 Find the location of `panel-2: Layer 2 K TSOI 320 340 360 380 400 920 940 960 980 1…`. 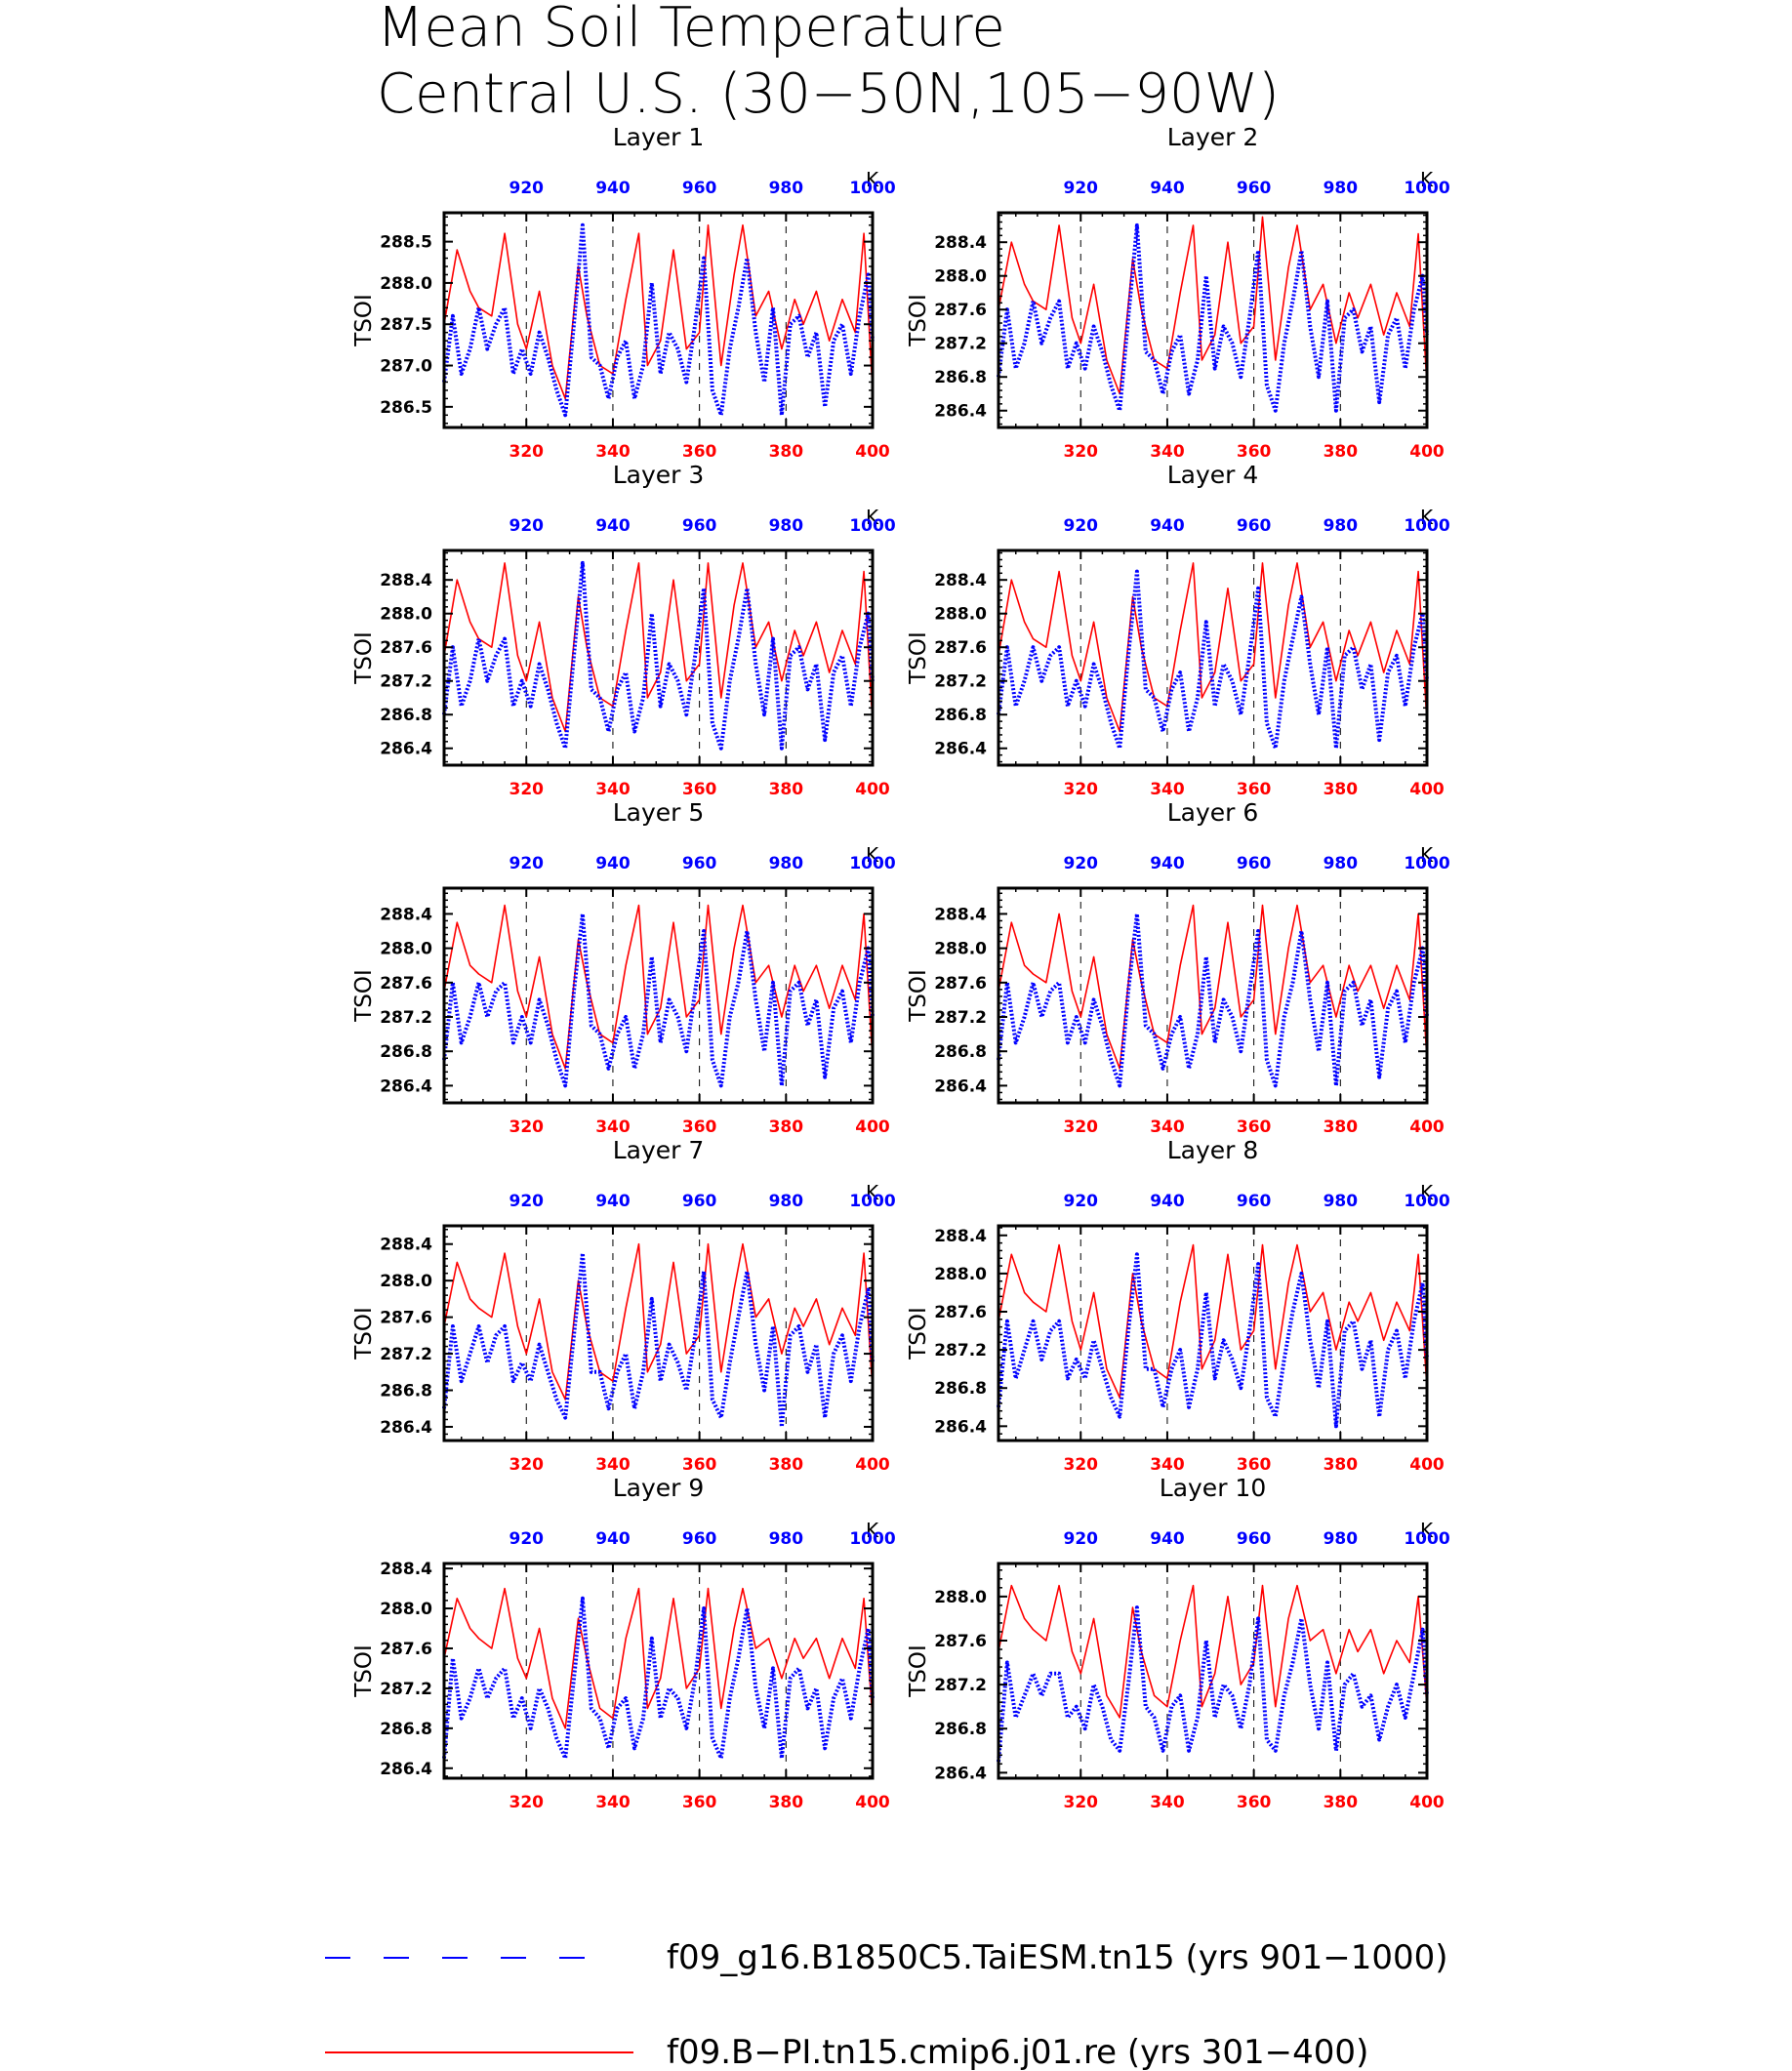

panel-2: Layer 2 K TSOI 320 340 360 380 400 920 940 960 980 1… is located at coordinates (1178, 292).